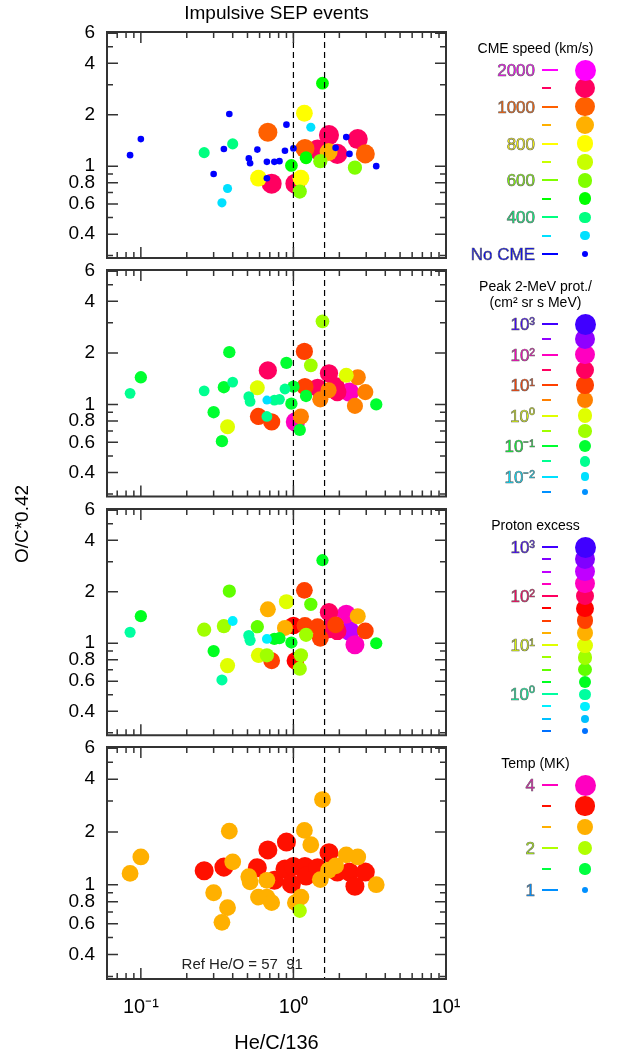 This screenshot has width=619, height=1051. I want to click on legend-title: CME speed (km/s), so click(535, 48).